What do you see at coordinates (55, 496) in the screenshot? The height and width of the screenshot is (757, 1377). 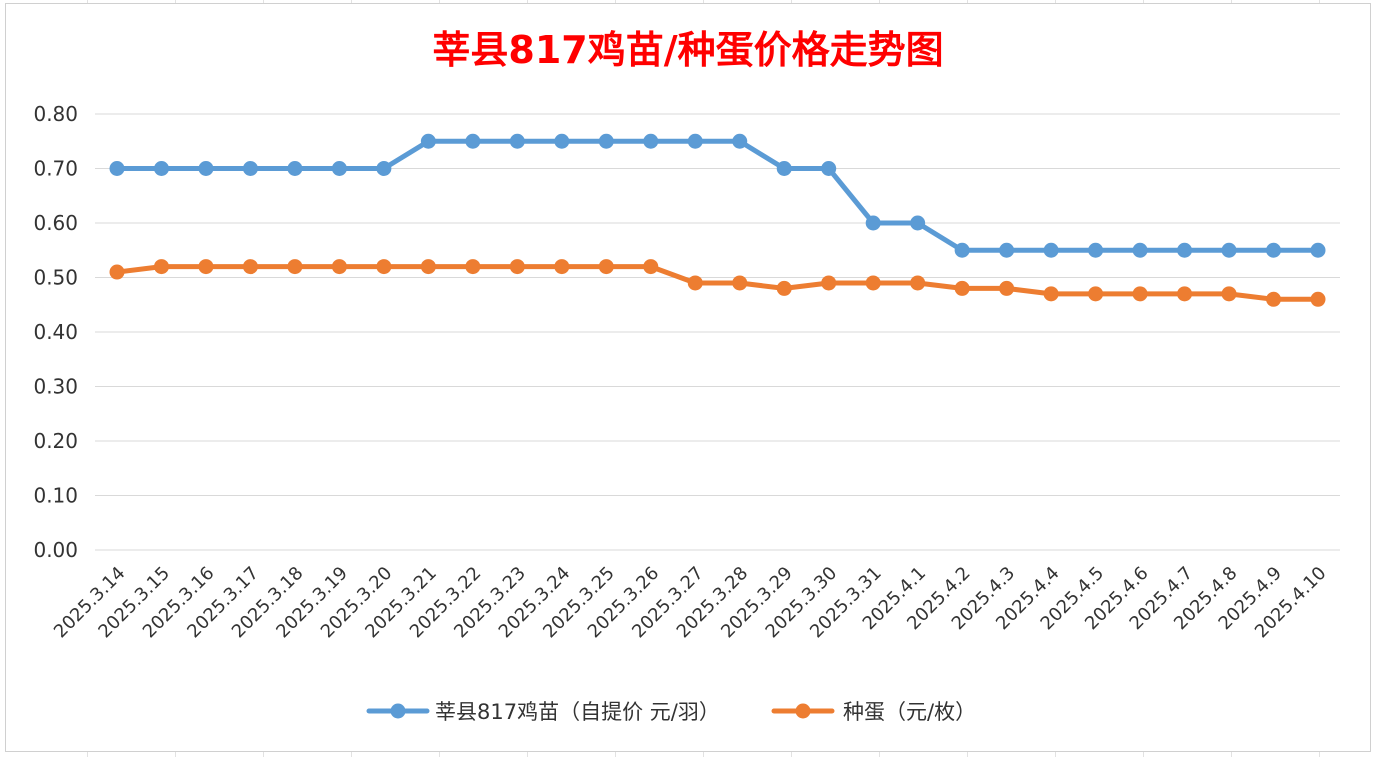 I see `y-tick-label: 0.10` at bounding box center [55, 496].